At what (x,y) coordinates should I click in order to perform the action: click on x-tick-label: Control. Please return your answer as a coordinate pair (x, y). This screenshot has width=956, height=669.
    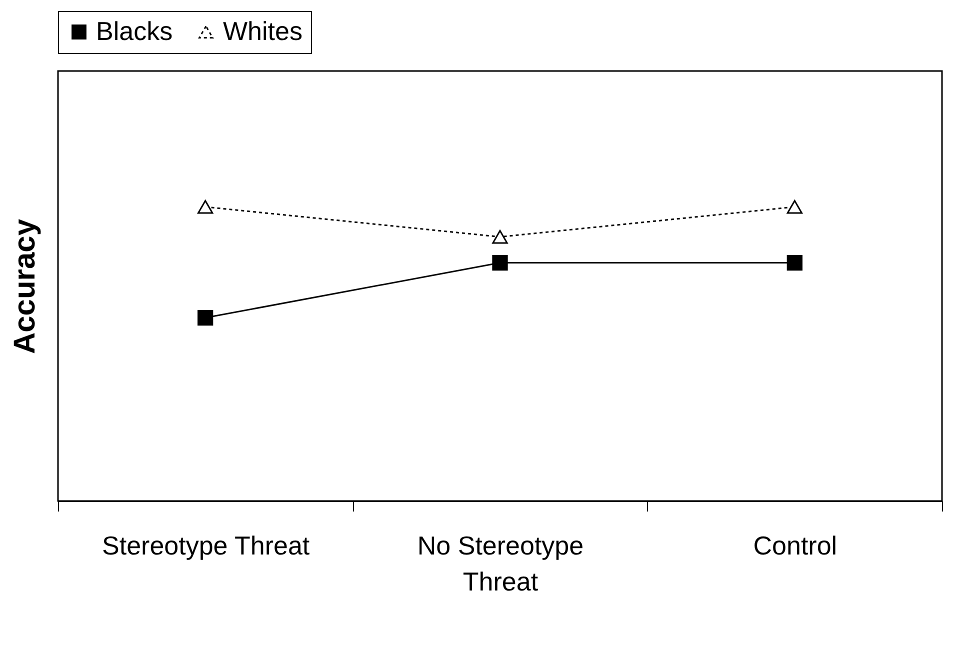
    Looking at the image, I should click on (795, 545).